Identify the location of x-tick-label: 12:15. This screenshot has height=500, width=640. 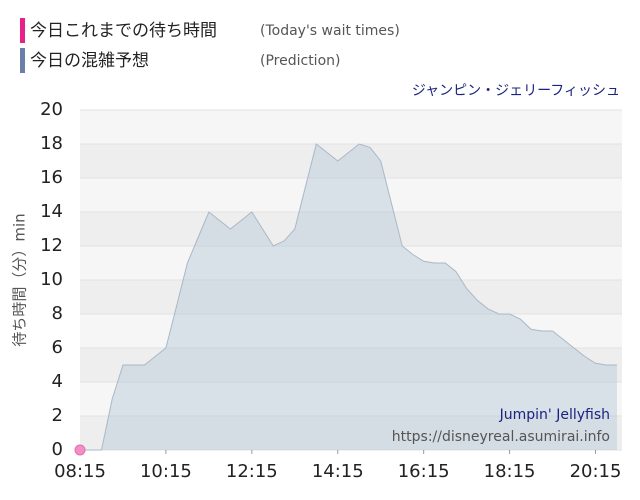
(252, 471).